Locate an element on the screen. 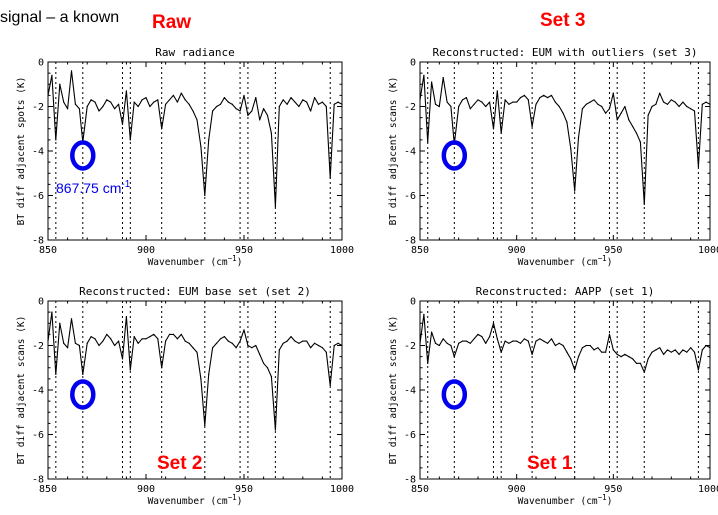  header-text: signal – a known is located at coordinates (59, 17).